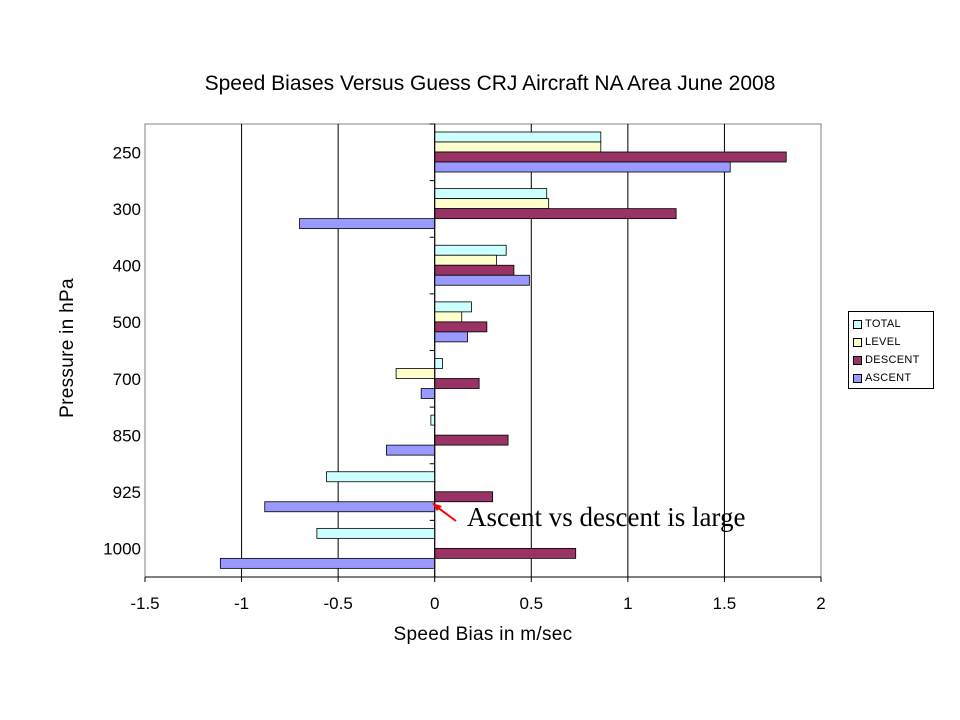  I want to click on annotation-text: Ascent vs descent is large, so click(606, 517).